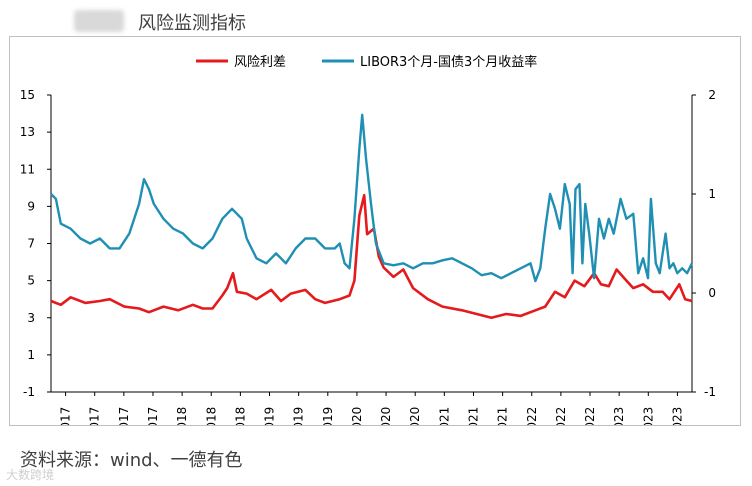  Describe the element at coordinates (712, 293) in the screenshot. I see `y-right-tick-label: 0` at that location.